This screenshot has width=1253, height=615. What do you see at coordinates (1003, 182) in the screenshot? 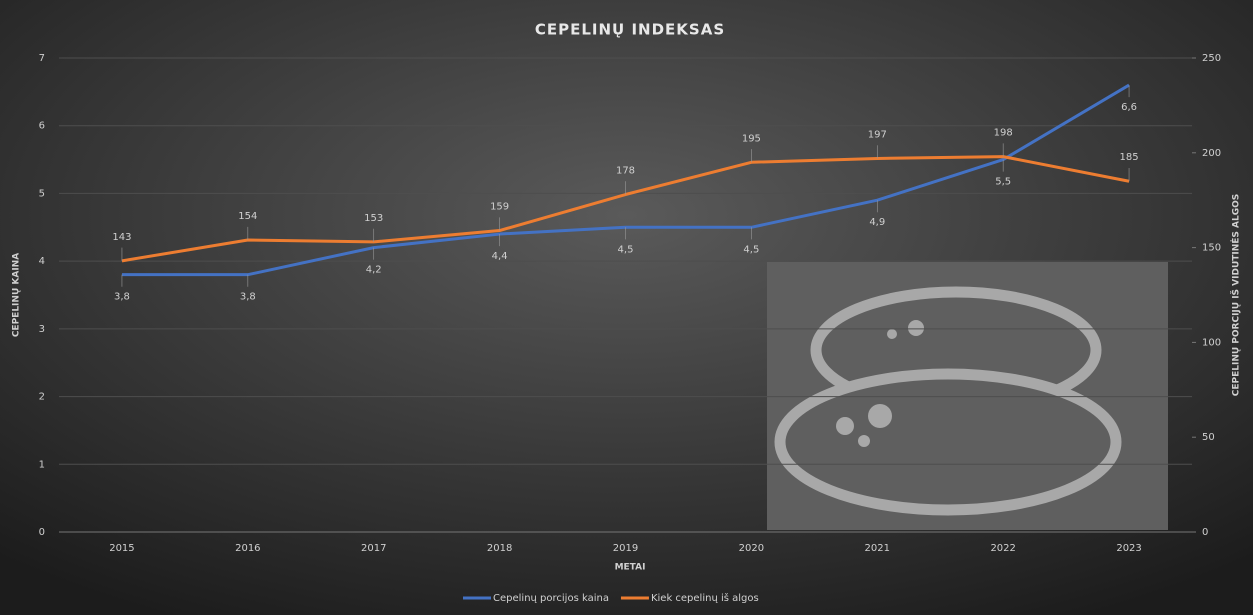
I see `data-label: 5,5` at bounding box center [1003, 182].